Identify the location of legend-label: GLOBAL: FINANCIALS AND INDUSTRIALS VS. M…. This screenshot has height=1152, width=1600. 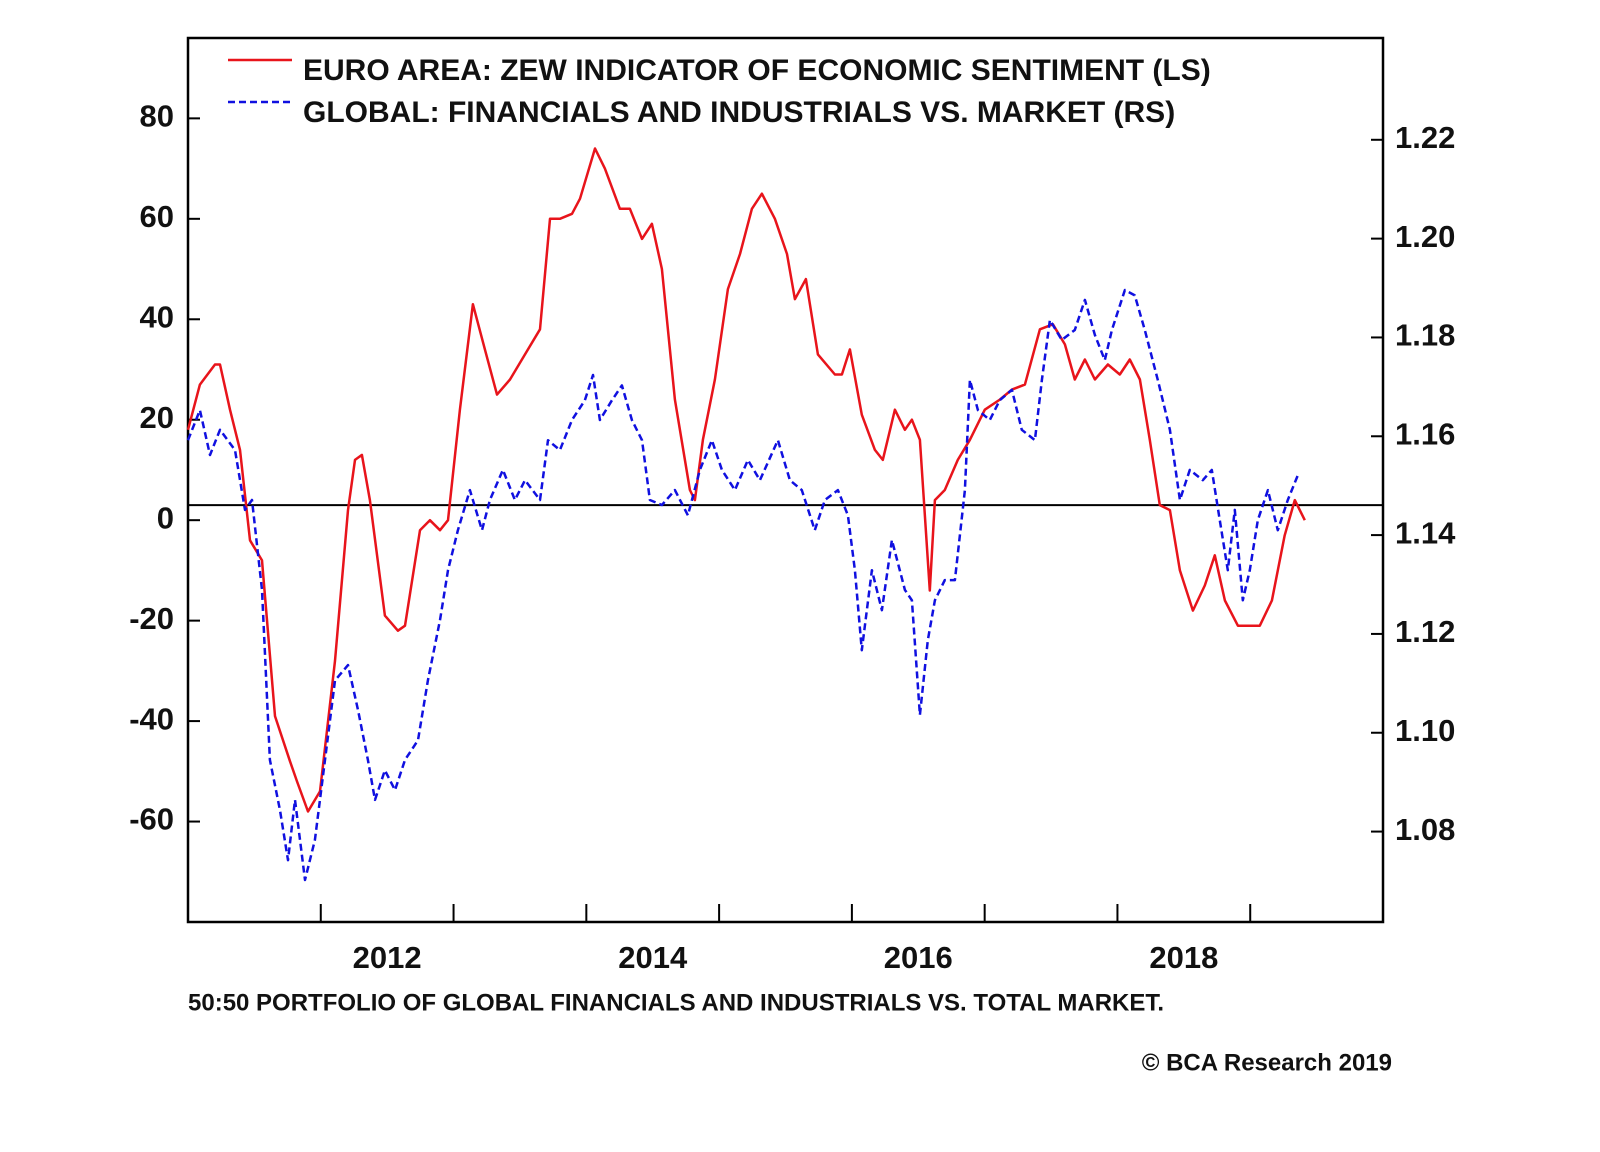
(739, 112).